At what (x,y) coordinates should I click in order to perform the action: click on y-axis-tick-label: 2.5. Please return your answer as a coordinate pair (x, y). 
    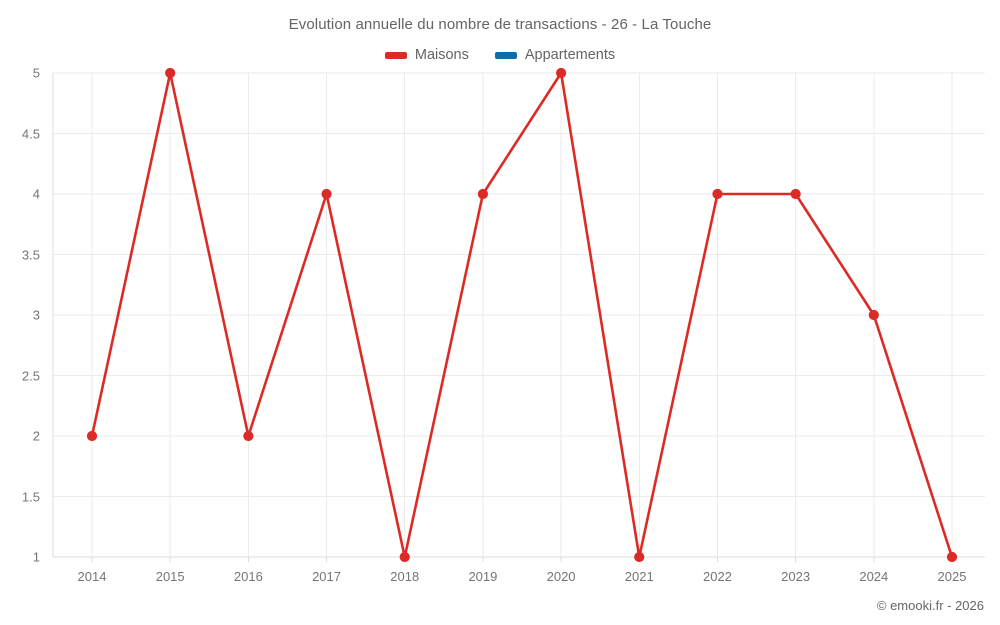
    Looking at the image, I should click on (30, 375).